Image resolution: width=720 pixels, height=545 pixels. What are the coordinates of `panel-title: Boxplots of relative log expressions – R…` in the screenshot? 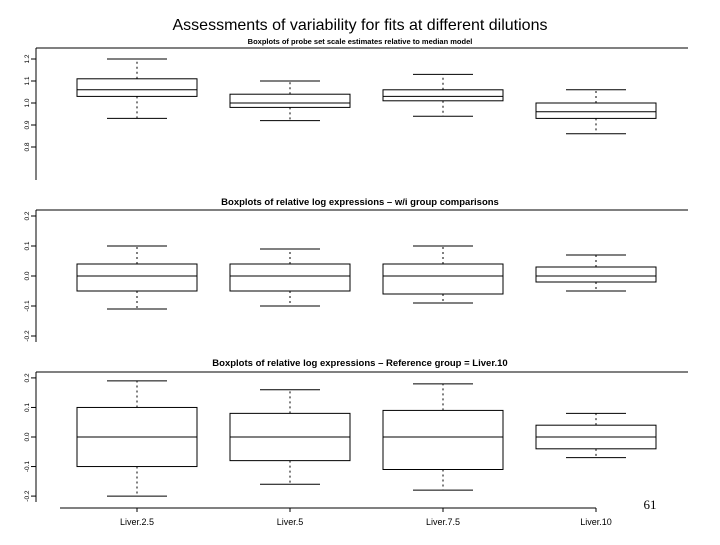 It's located at (359, 363).